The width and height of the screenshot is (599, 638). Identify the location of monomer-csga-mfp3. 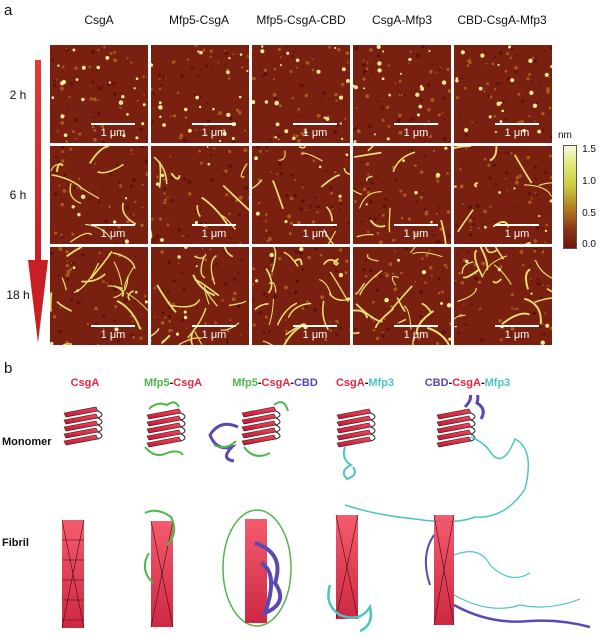
(356, 444).